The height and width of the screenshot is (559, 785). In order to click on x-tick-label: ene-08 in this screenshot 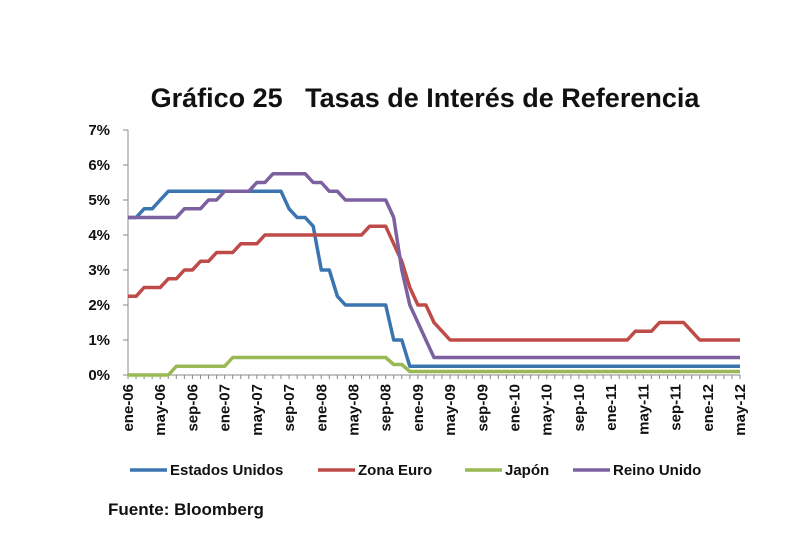, I will do `click(321, 408)`.